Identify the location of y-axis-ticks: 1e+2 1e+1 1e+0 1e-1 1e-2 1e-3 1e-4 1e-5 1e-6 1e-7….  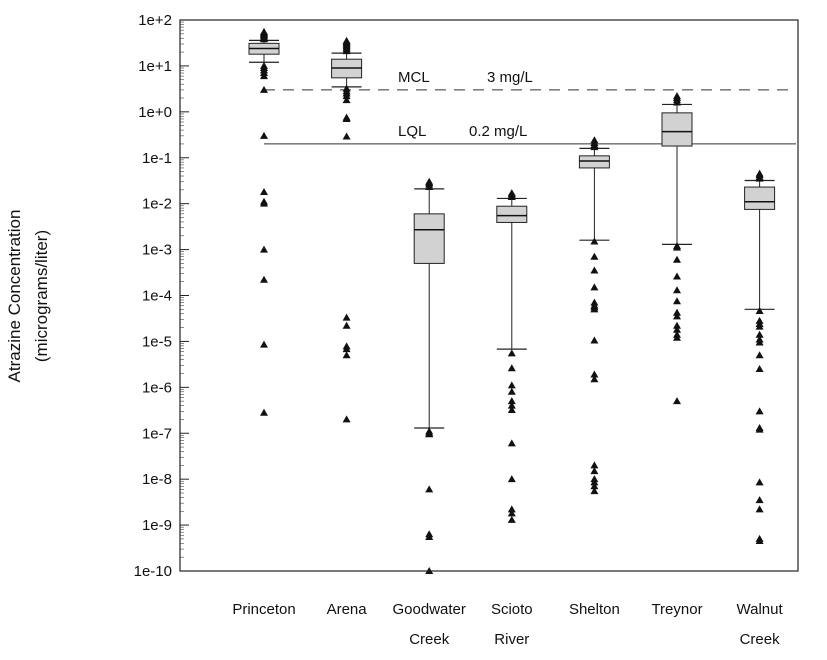
(161, 296).